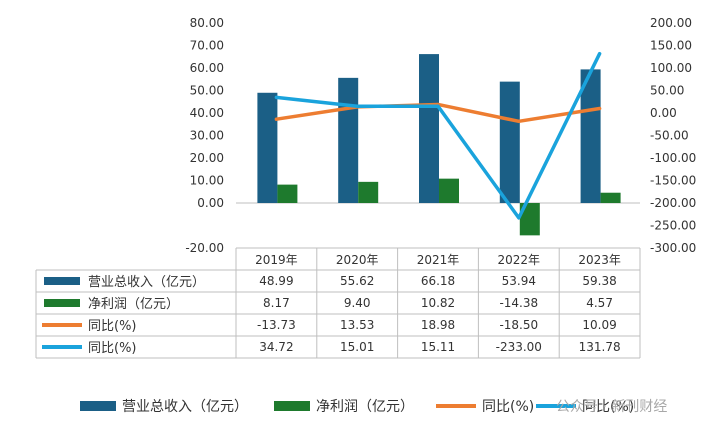  What do you see at coordinates (671, 23) in the screenshot?
I see `right-axis-tick-label: 200.00` at bounding box center [671, 23].